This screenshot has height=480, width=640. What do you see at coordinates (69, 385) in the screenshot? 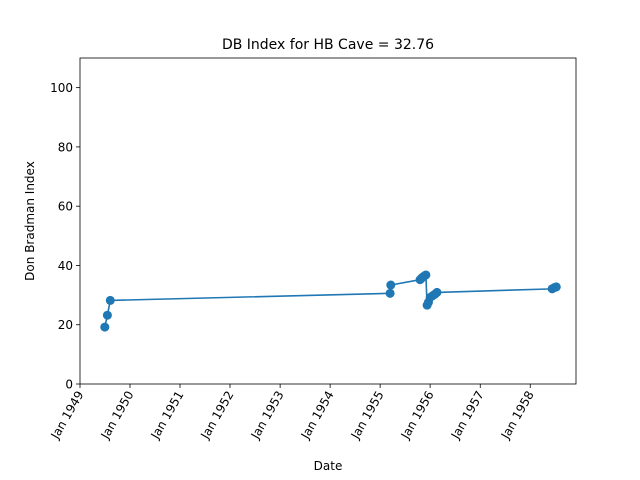
I see `y-tick-label: 0` at bounding box center [69, 385].